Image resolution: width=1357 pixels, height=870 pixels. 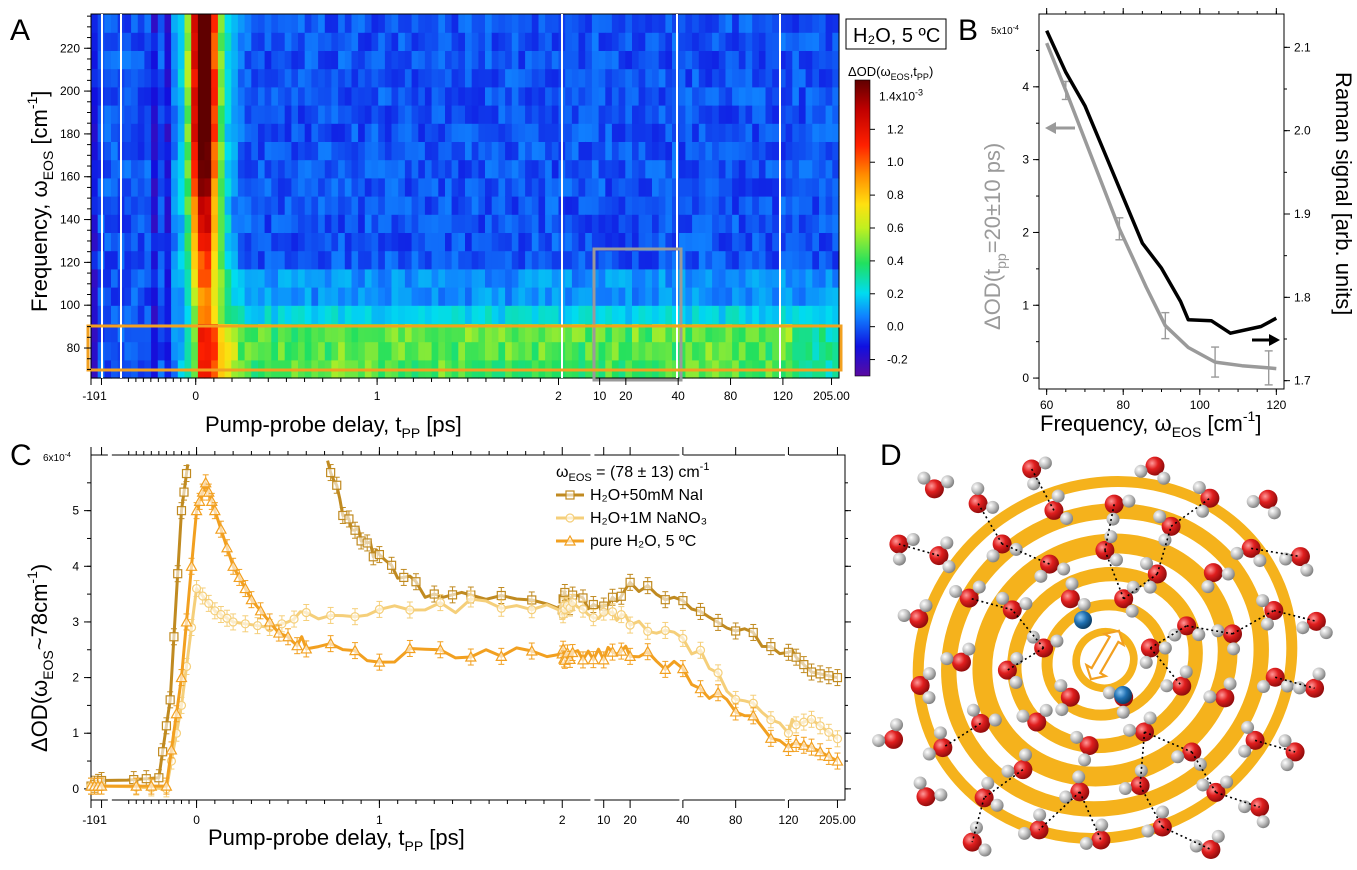 I want to click on panel-b-right-tick-label: 1.8, so click(x=1302, y=297).